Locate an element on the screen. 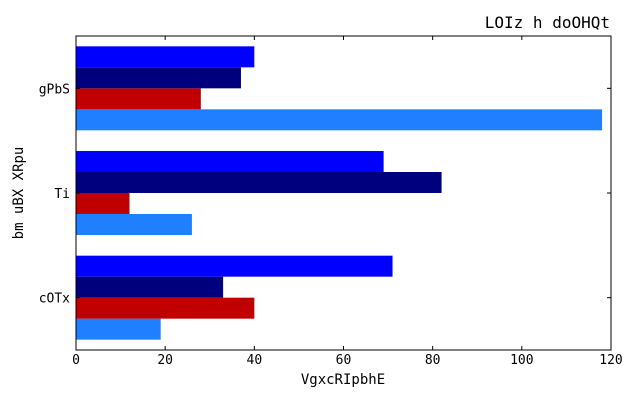 This screenshot has width=640, height=400. x-tick-label-1: 20 is located at coordinates (165, 360).